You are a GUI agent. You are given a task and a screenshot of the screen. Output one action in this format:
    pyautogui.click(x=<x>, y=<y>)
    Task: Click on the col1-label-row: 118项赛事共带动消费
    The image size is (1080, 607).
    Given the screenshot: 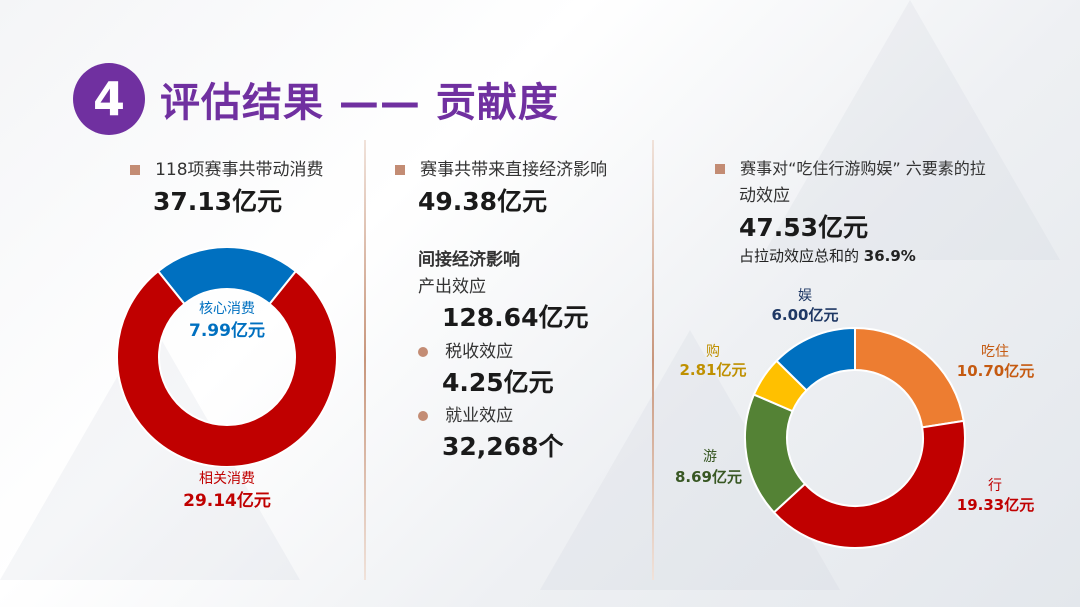 What is the action you would take?
    pyautogui.click(x=227, y=167)
    